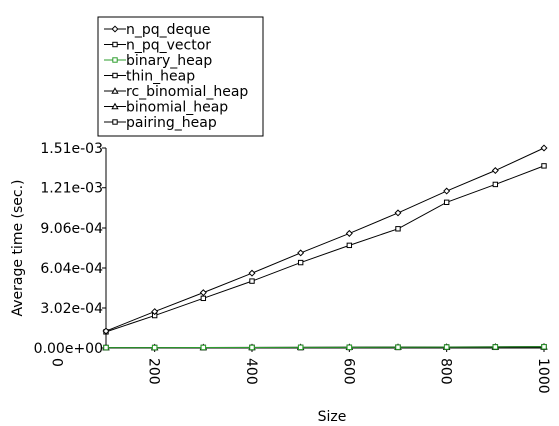 This screenshot has width=559, height=426. I want to click on legend-item-binomial-heap: binomial_heap, so click(166, 108).